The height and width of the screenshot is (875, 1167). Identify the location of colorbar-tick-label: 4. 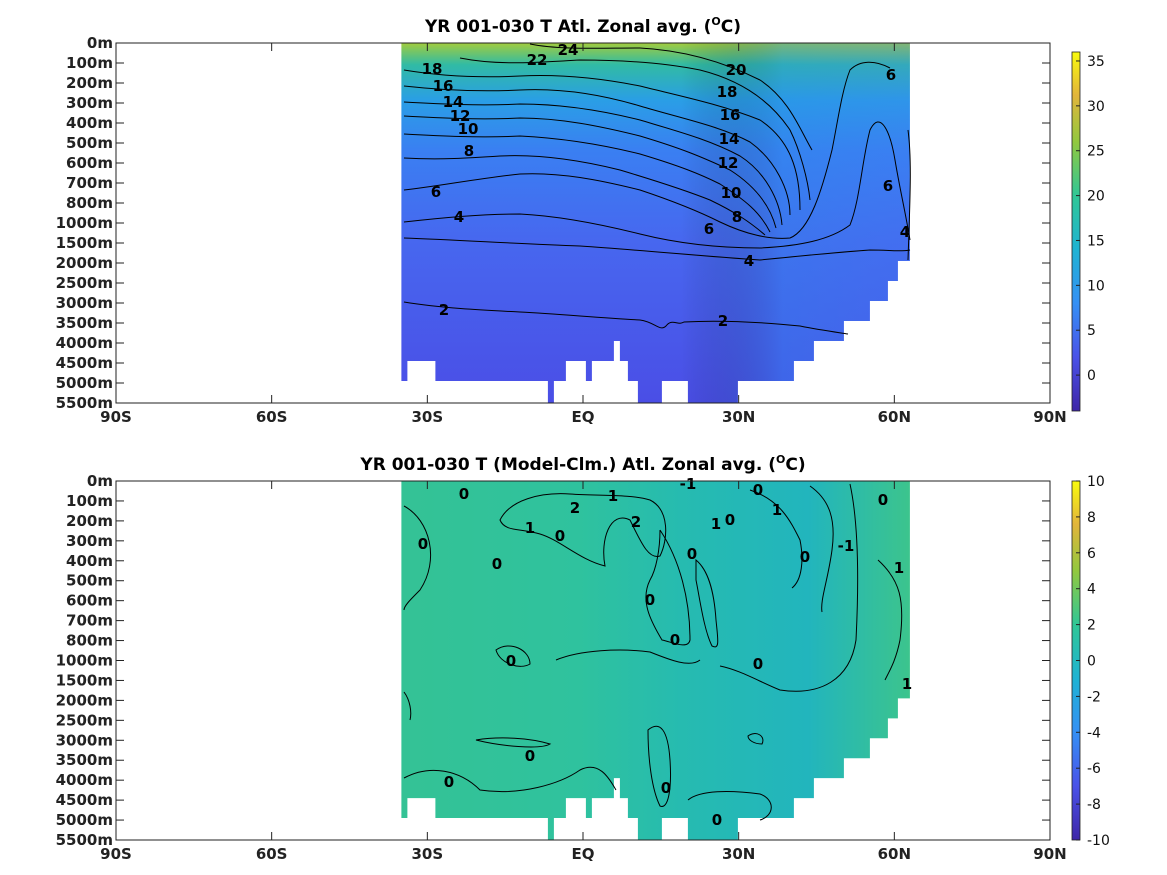
(1091, 590).